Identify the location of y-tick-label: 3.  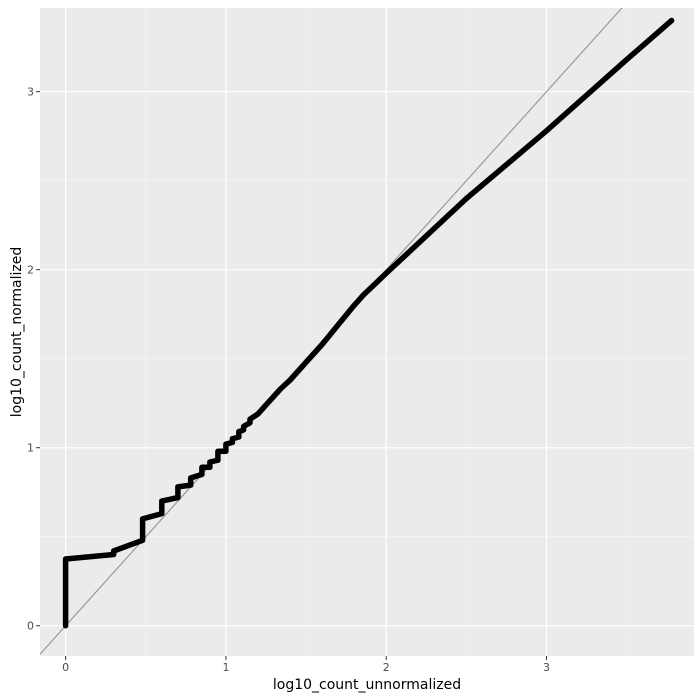
(30, 92).